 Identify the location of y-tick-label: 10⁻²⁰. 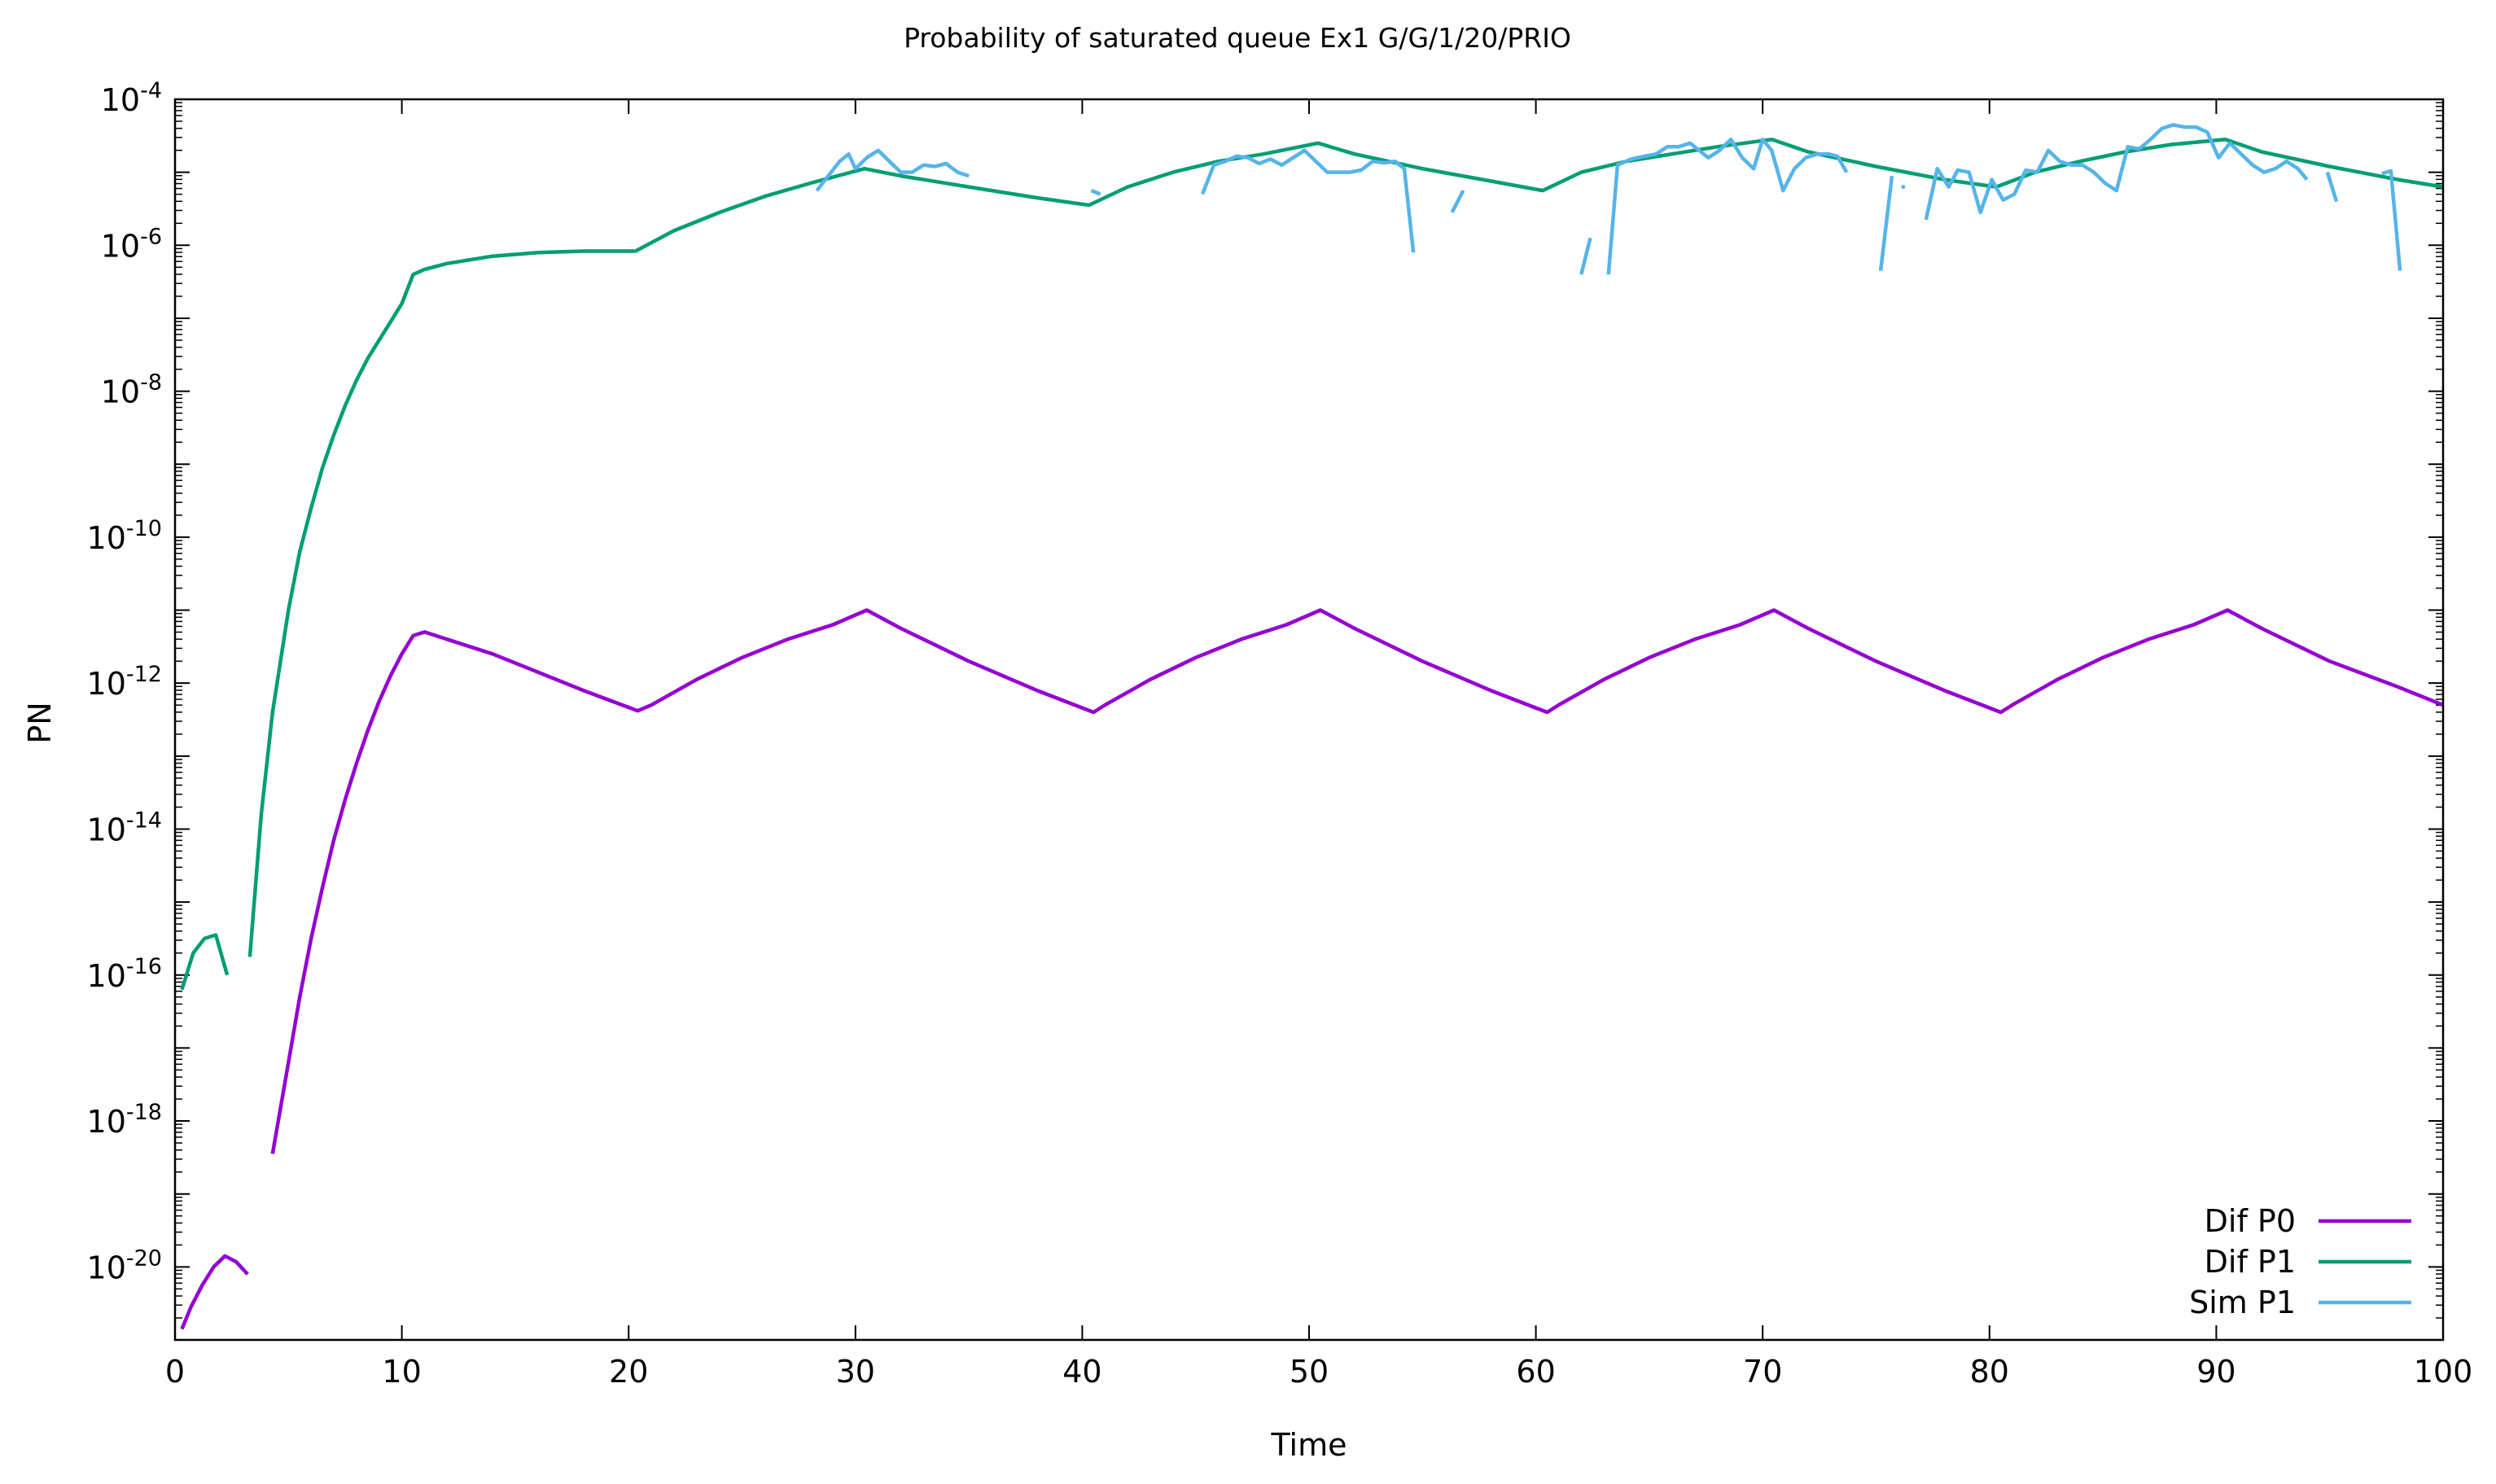
(124, 1265).